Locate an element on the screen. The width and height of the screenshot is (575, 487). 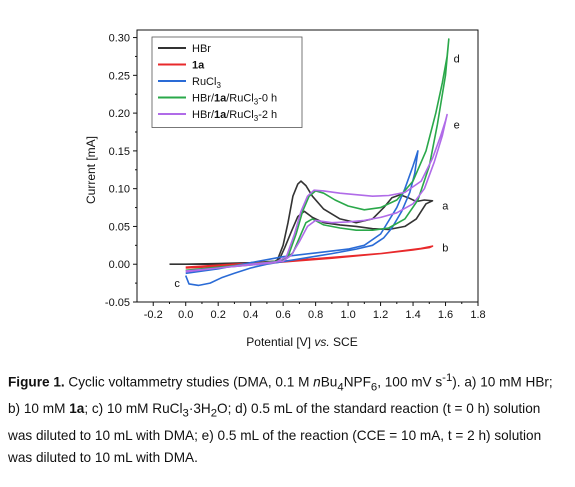
x-tick-label: 0.2 is located at coordinates (218, 315).